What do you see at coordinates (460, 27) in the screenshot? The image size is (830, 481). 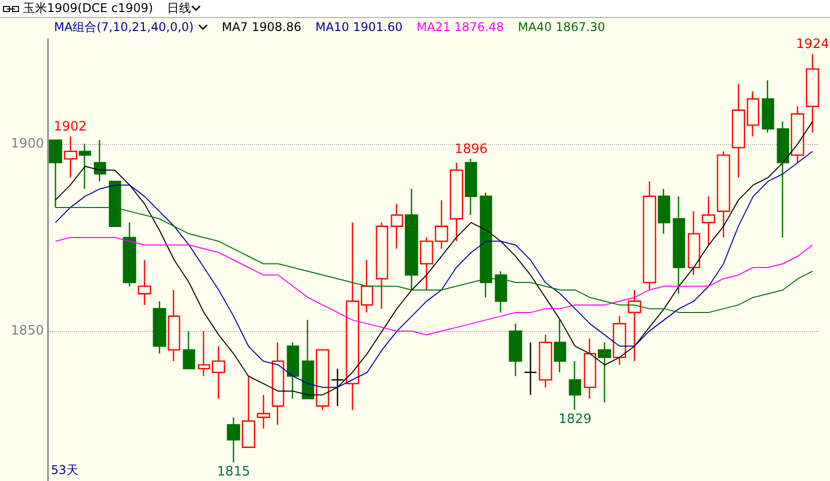 I see `text: MA21 1876.48` at bounding box center [460, 27].